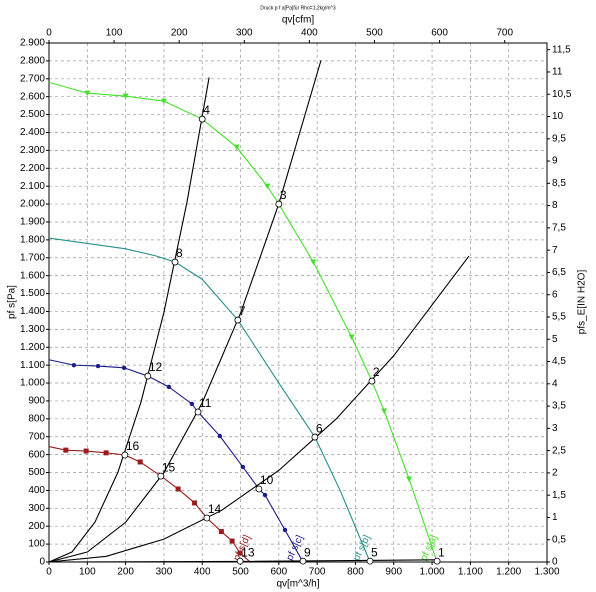 This screenshot has height=592, width=596. What do you see at coordinates (307, 552) in the screenshot?
I see `operating-point-label: 9` at bounding box center [307, 552].